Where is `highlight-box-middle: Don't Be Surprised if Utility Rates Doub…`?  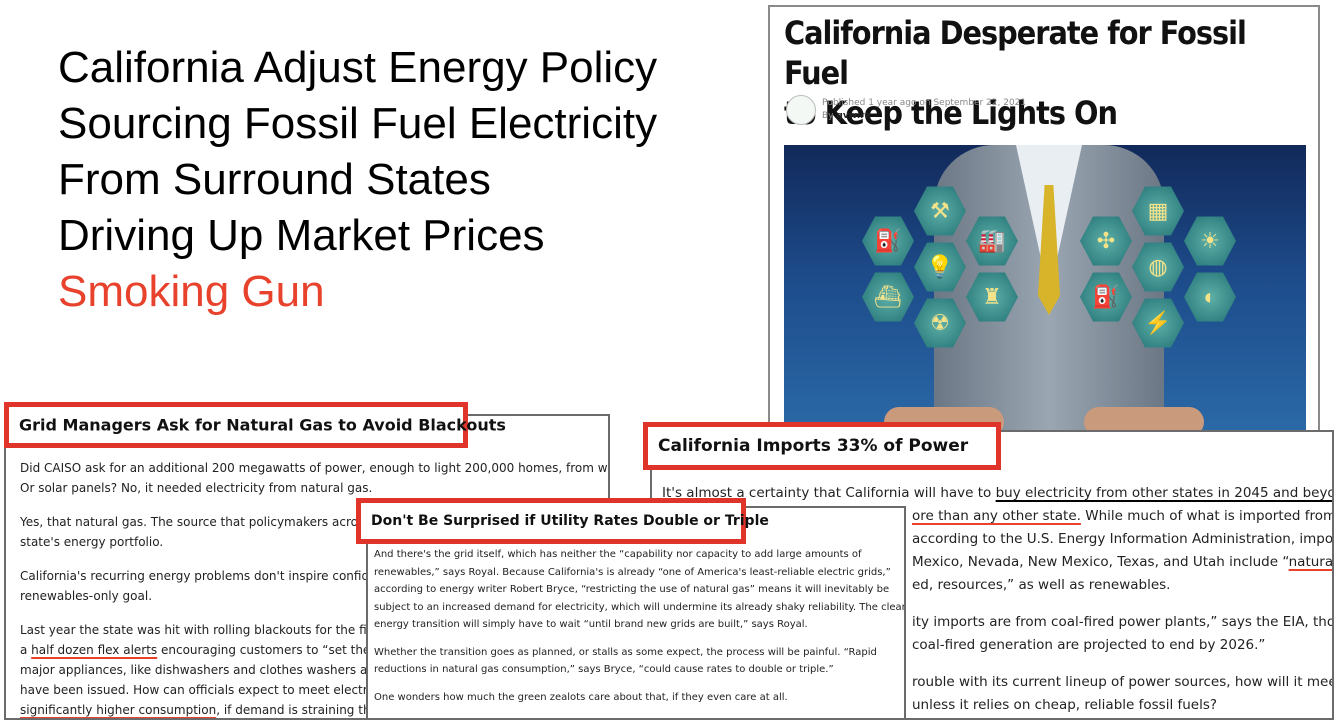
highlight-box-middle: Don't Be Surprised if Utility Rates Doub… is located at coordinates (562, 521).